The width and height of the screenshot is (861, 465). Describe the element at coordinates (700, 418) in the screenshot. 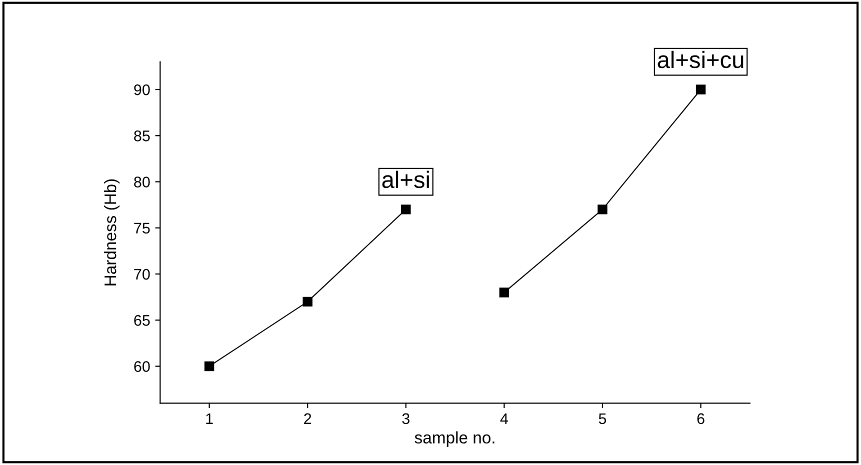

I see `x-tick-label: 6` at that location.